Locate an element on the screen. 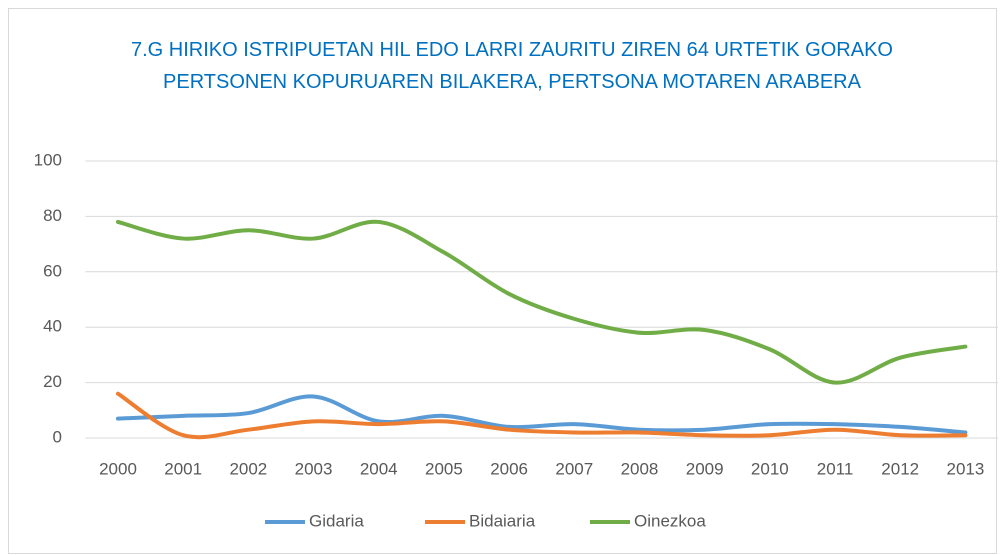 Image resolution: width=1005 pixels, height=555 pixels. y-tick-label: 40 is located at coordinates (52, 326).